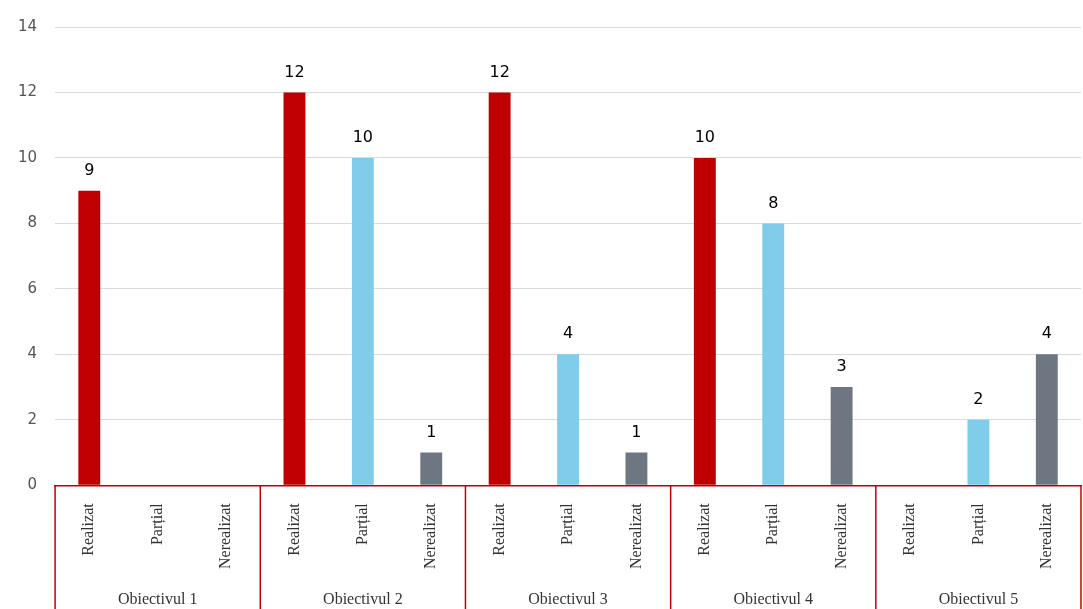 The height and width of the screenshot is (609, 1083). What do you see at coordinates (27, 91) in the screenshot?
I see `y-tick-label: 12` at bounding box center [27, 91].